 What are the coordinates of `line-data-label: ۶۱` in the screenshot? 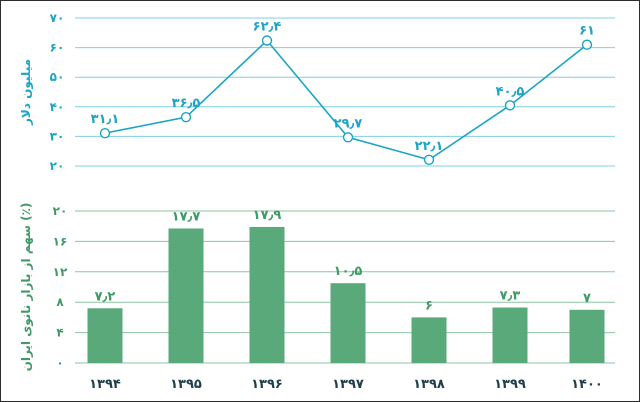 It's located at (587, 31).